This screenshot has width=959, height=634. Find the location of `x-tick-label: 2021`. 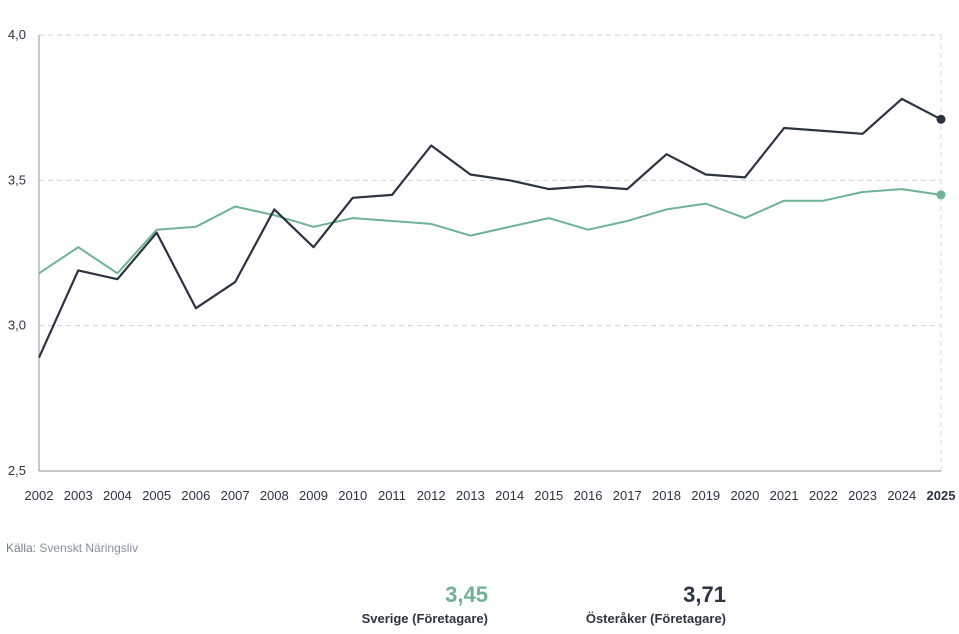

x-tick-label: 2021 is located at coordinates (784, 495).